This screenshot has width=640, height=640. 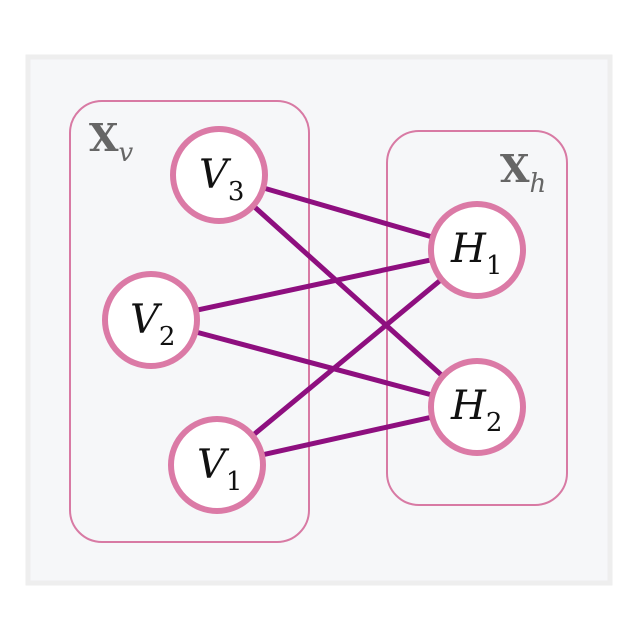 I want to click on node-V3-label-main: V, so click(x=215, y=175).